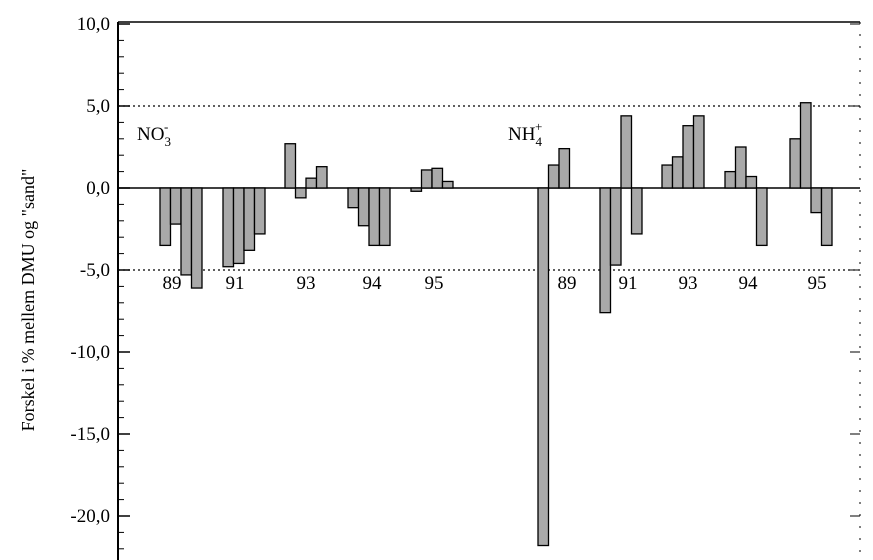 This screenshot has width=873, height=560. What do you see at coordinates (495, 283) in the screenshot?
I see `group-labels: 89 91 93 94 95 89 91 93 94 95` at bounding box center [495, 283].